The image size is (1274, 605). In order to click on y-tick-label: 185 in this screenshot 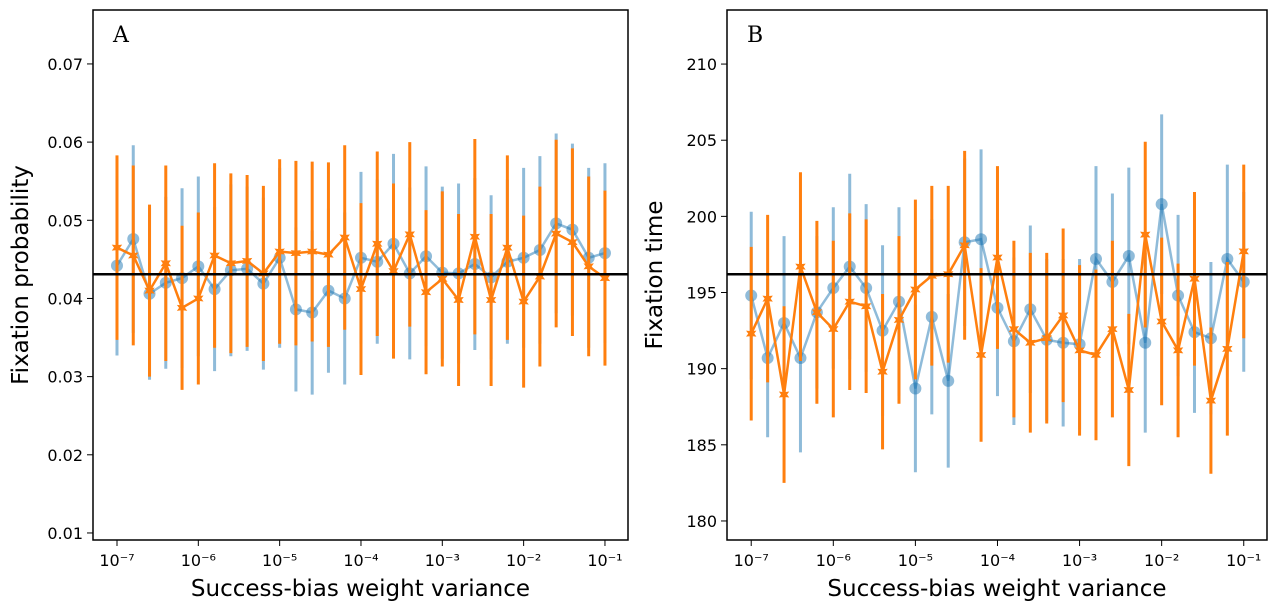, I will do `click(701, 445)`.